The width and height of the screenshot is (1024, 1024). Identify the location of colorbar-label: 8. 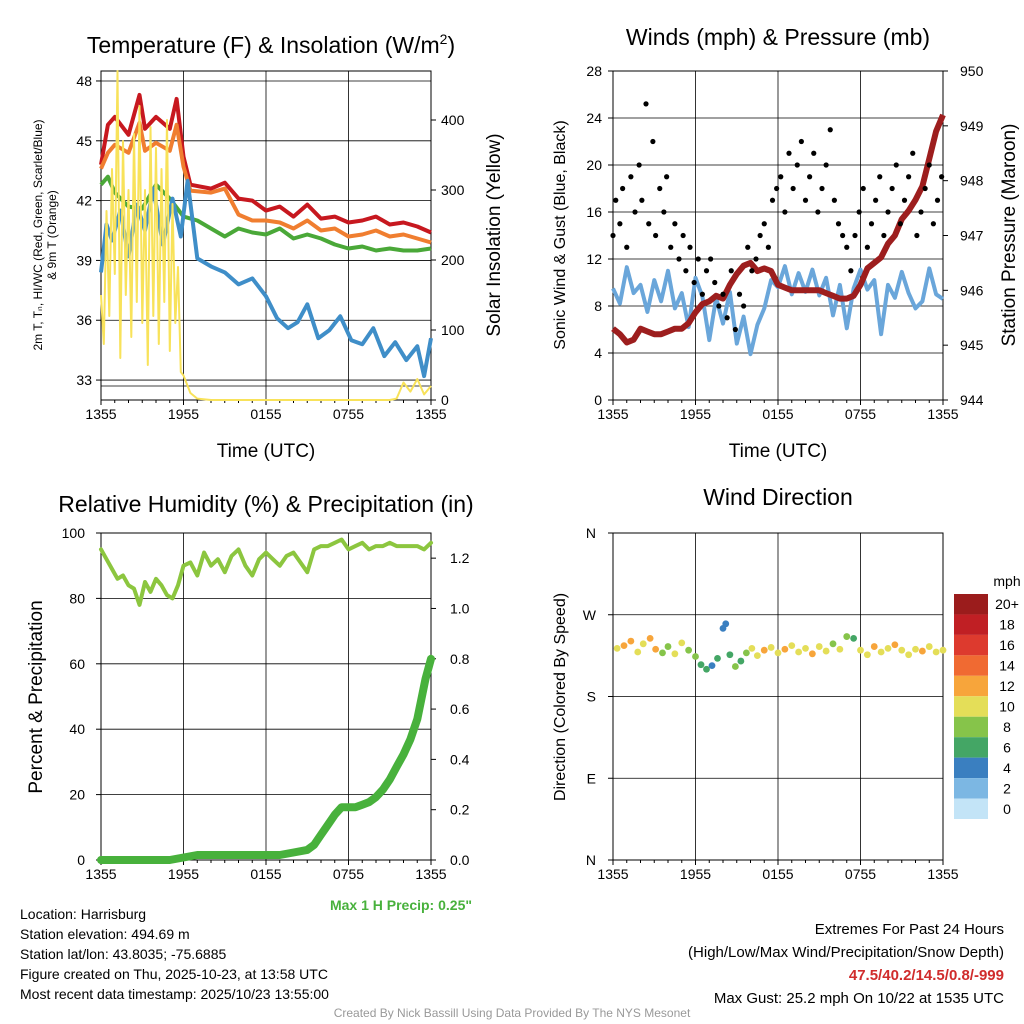
(1007, 727).